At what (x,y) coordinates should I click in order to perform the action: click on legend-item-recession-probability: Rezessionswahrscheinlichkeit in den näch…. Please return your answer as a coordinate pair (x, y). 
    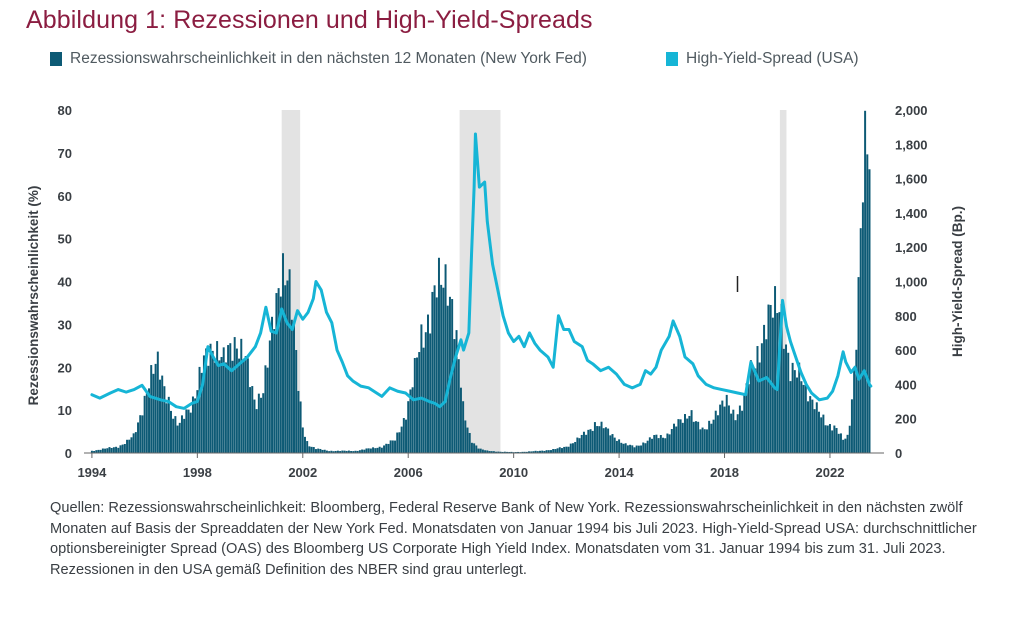
    Looking at the image, I should click on (318, 59).